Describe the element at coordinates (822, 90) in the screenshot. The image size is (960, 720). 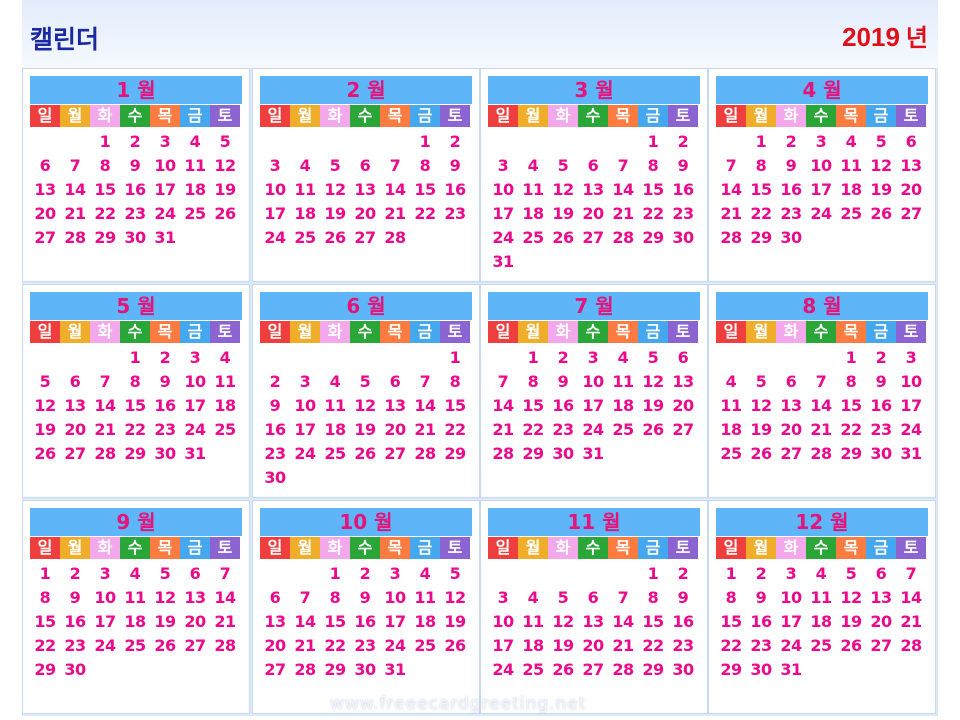
I see `month-title: 4 월` at that location.